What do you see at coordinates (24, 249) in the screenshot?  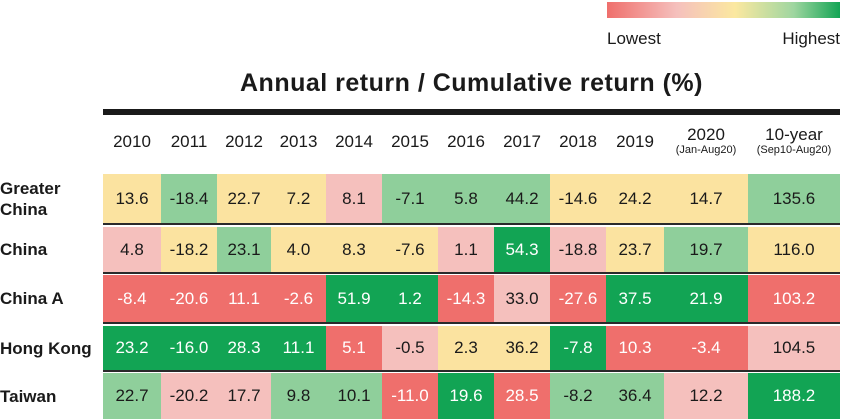 I see `row-label: China` at bounding box center [24, 249].